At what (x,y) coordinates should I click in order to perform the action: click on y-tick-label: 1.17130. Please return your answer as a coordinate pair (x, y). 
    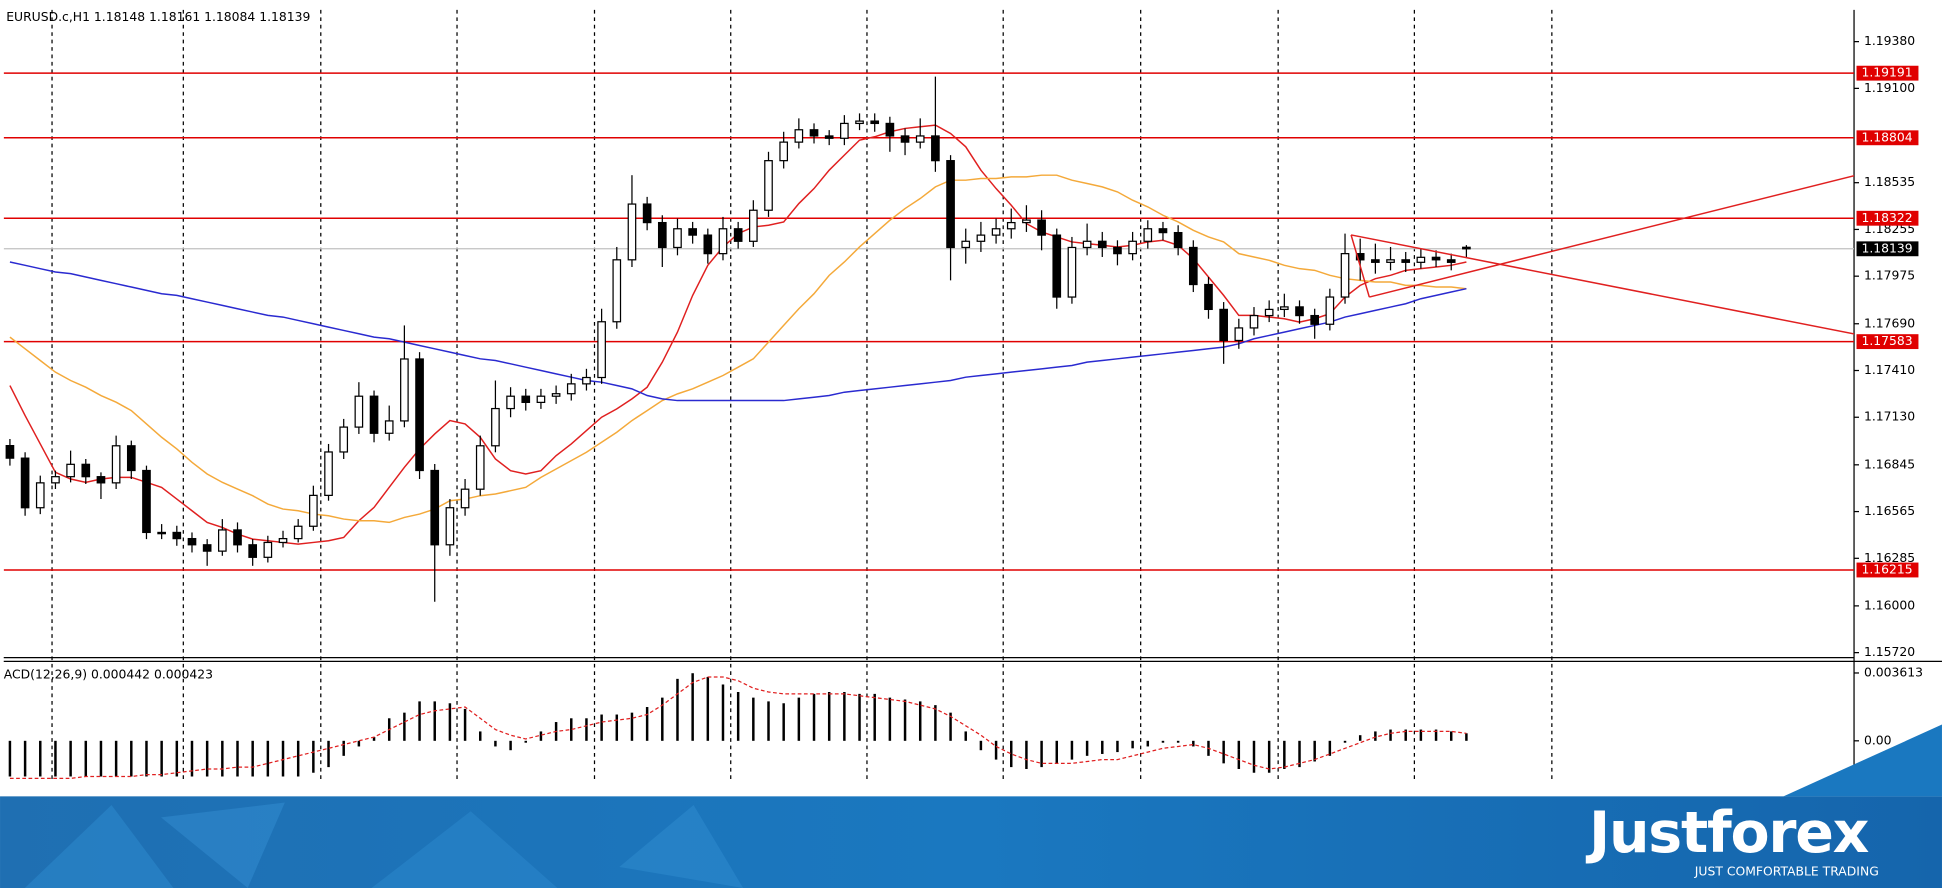
    Looking at the image, I should click on (1889, 417).